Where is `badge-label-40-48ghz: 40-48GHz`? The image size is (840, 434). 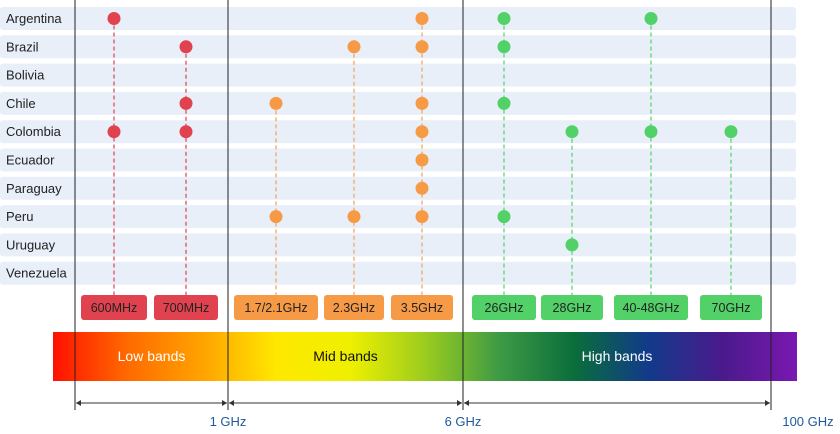
badge-label-40-48ghz: 40-48GHz is located at coordinates (651, 308).